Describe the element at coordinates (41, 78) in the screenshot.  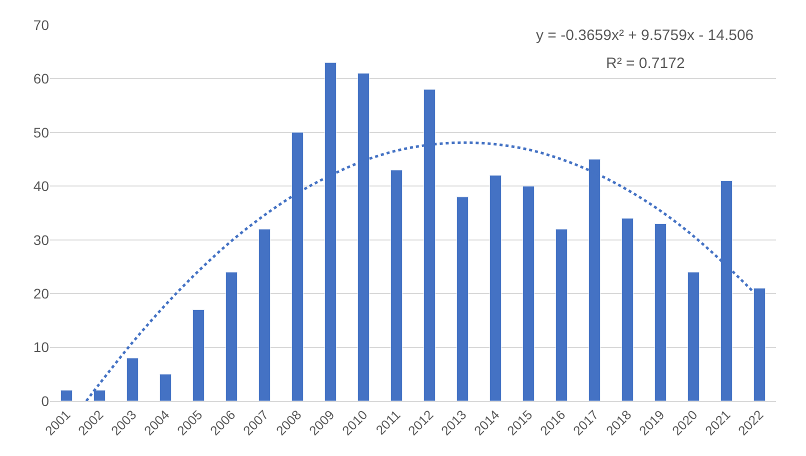
I see `y-tick-label: 60` at that location.